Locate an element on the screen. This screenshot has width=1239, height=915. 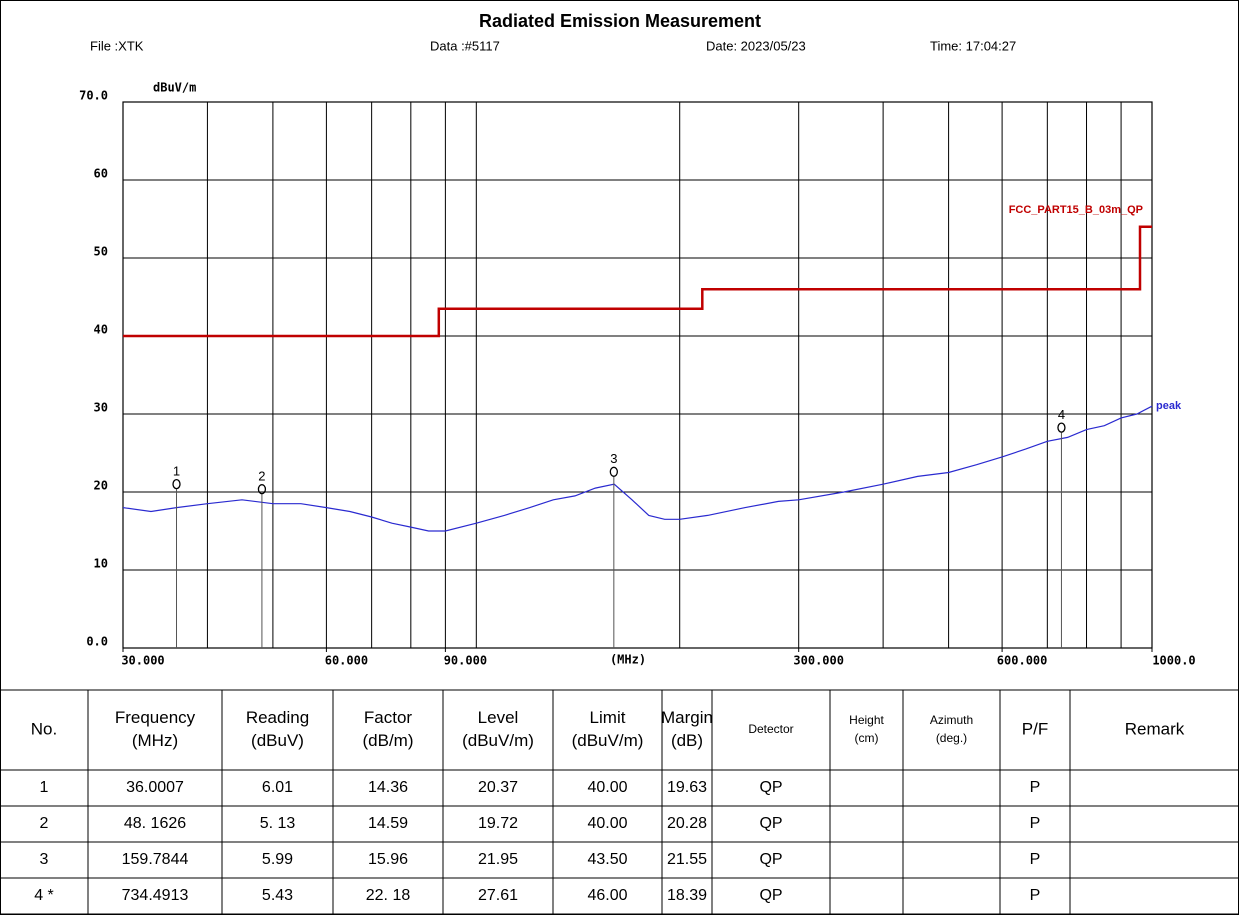
time-label: Time: 17:04:27 is located at coordinates (973, 45).